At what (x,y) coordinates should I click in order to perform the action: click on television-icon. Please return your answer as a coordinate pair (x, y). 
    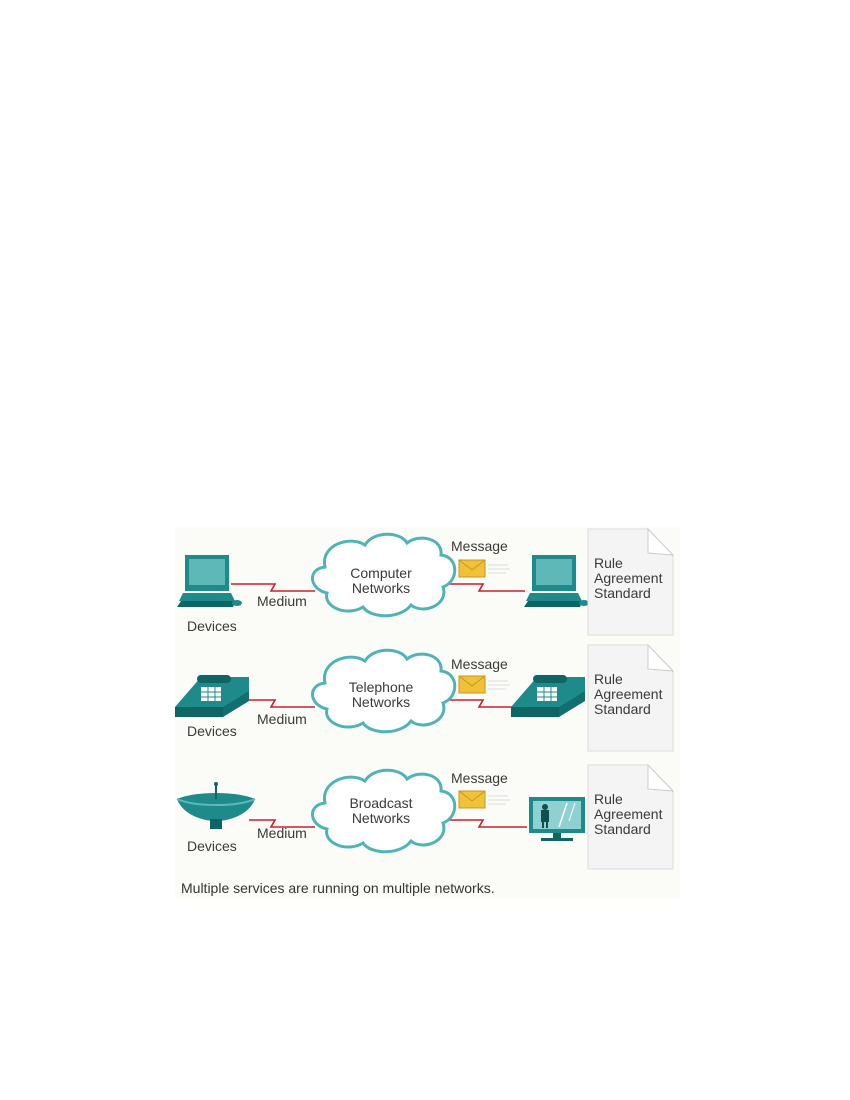
    Looking at the image, I should click on (557, 819).